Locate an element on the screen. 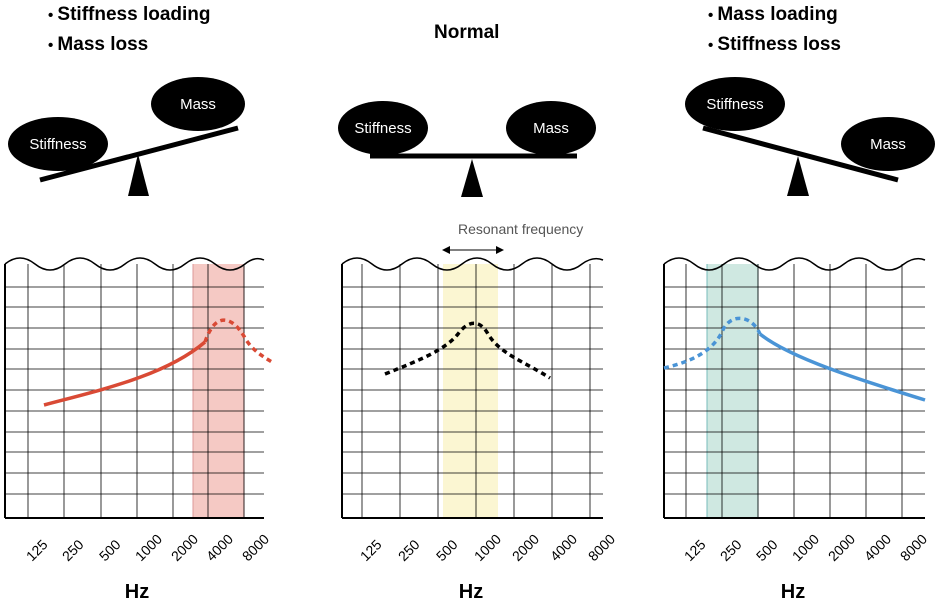 Image resolution: width=941 pixels, height=606 pixels. right-tick-1000: 1000 is located at coordinates (805, 547).